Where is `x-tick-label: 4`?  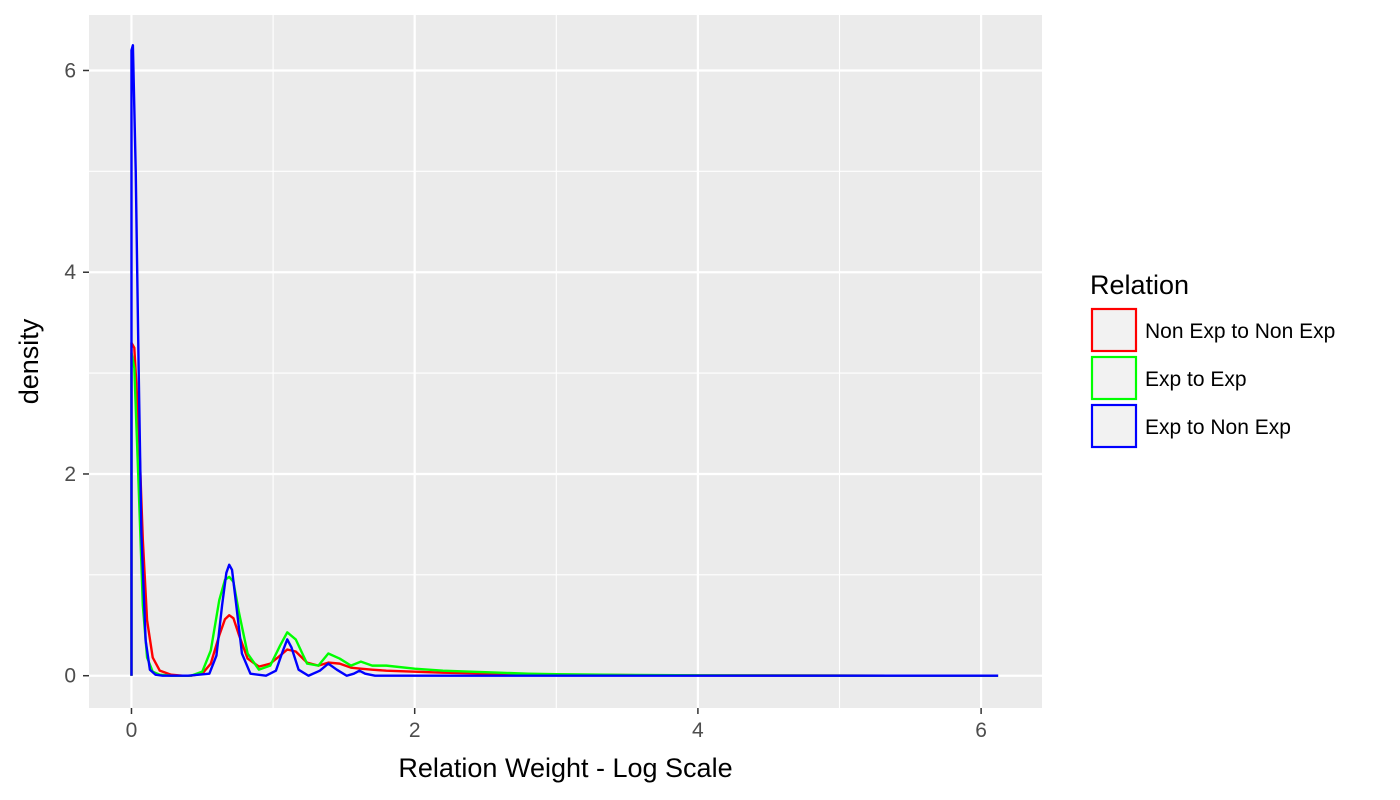
x-tick-label: 4 is located at coordinates (698, 730).